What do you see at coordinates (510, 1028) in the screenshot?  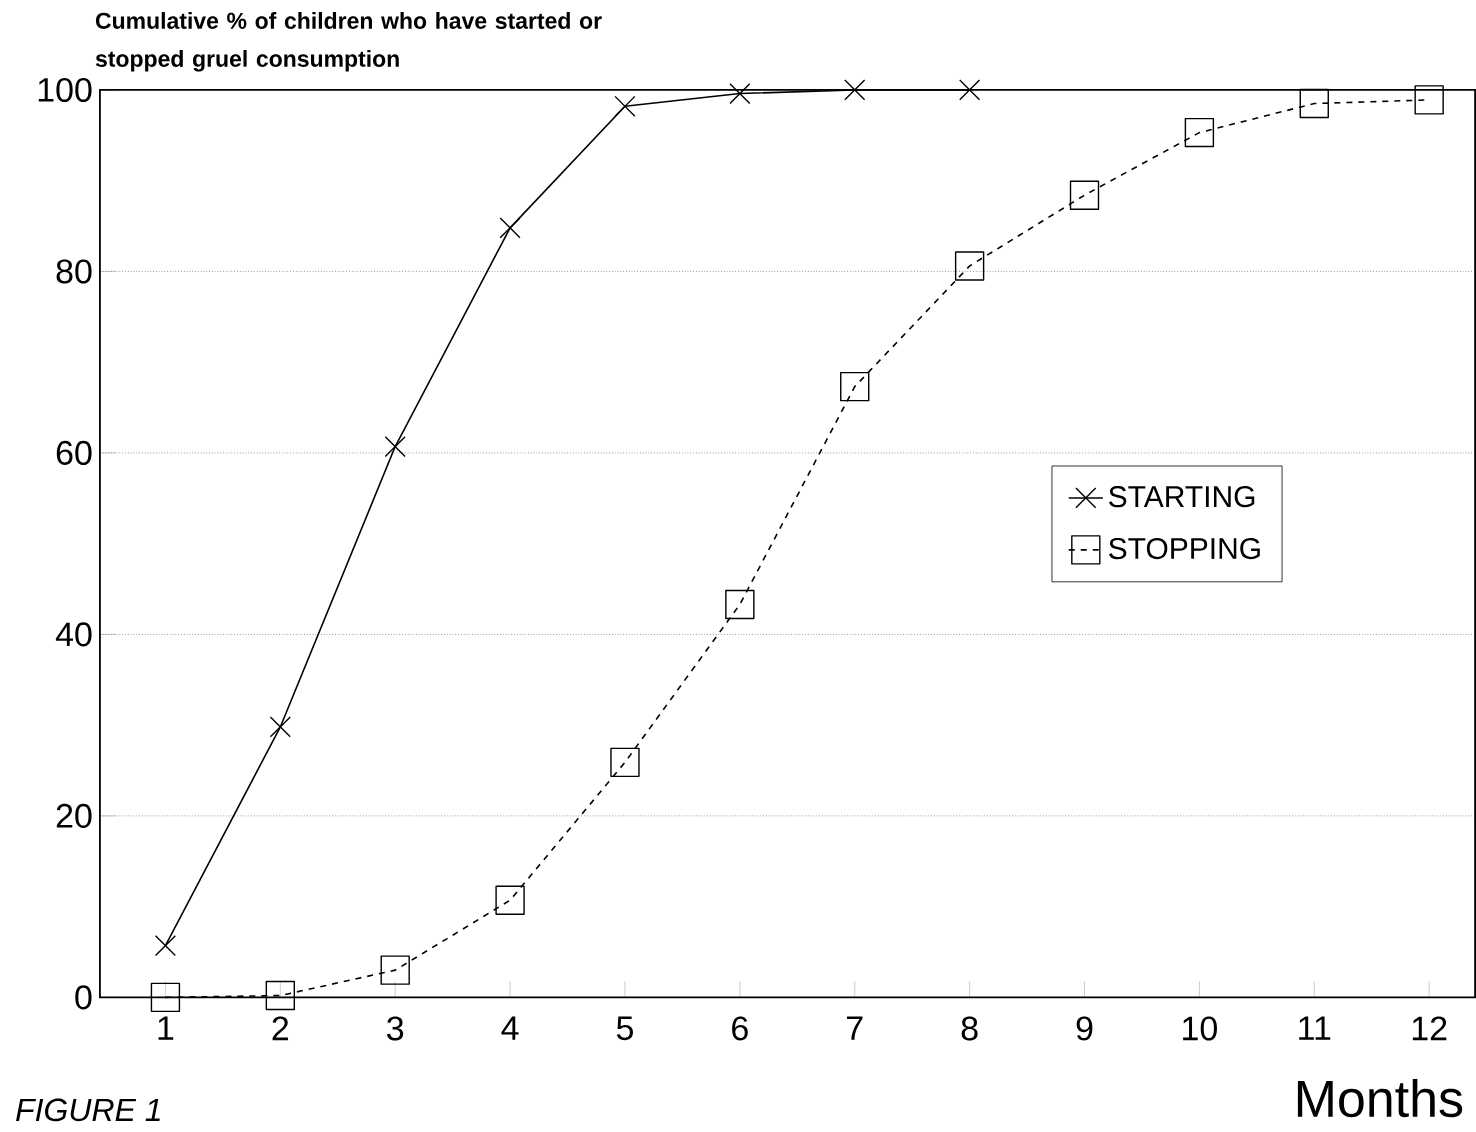 I see `x-tick-label: 4` at bounding box center [510, 1028].